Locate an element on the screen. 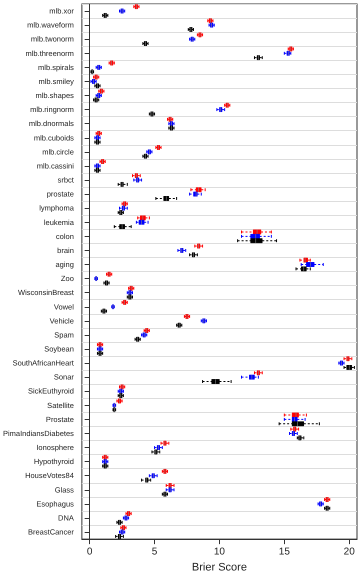 The image size is (363, 578). x-tick-label: 15 is located at coordinates (284, 552).